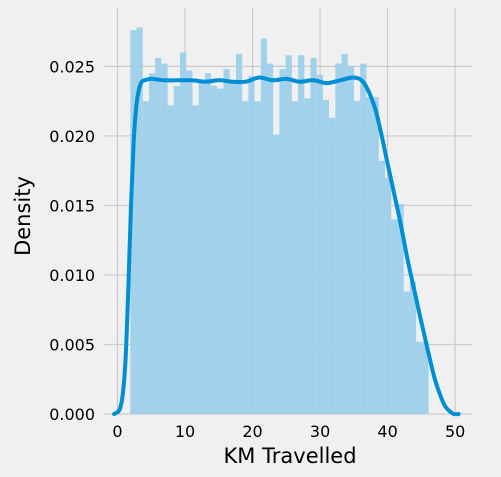 The image size is (501, 477). What do you see at coordinates (455, 431) in the screenshot?
I see `x-tick-label: 50` at bounding box center [455, 431].